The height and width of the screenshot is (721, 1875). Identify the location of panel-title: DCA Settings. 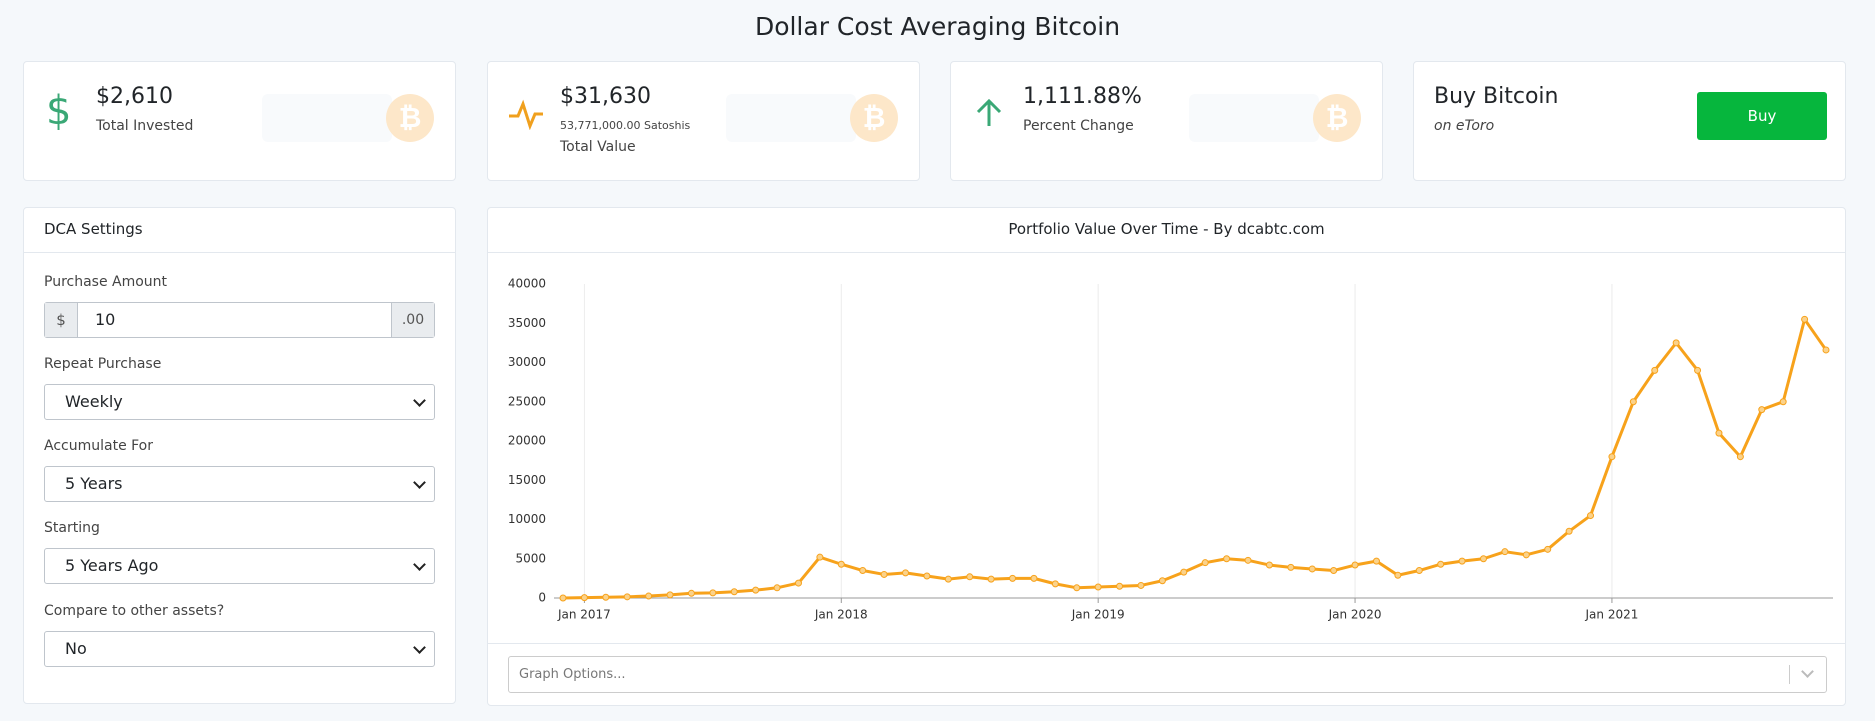
(93, 229).